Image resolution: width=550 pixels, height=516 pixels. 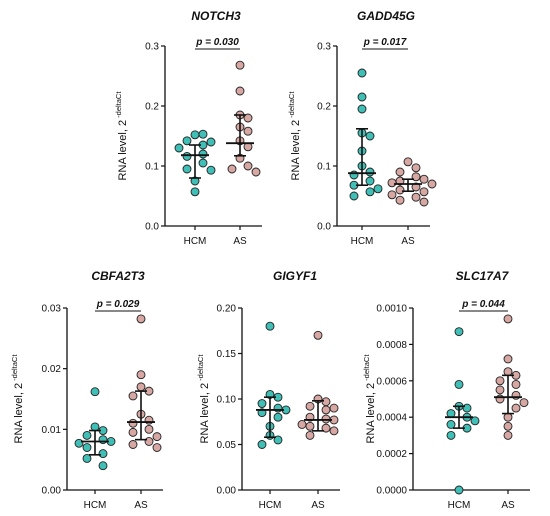 What do you see at coordinates (391, 418) in the screenshot?
I see `chart-4-ytick-label: 0.0004` at bounding box center [391, 418].